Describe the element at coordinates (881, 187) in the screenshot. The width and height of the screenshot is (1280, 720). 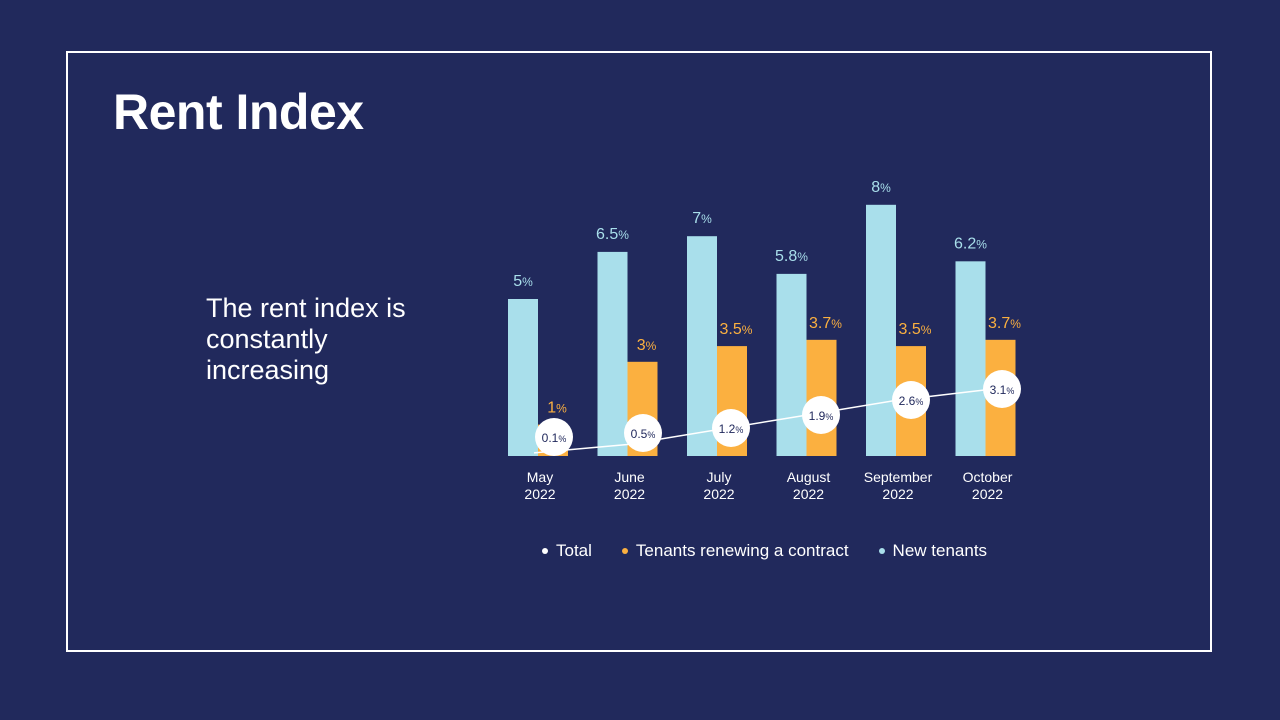
I see `data-label-new-tenants: 8%` at that location.